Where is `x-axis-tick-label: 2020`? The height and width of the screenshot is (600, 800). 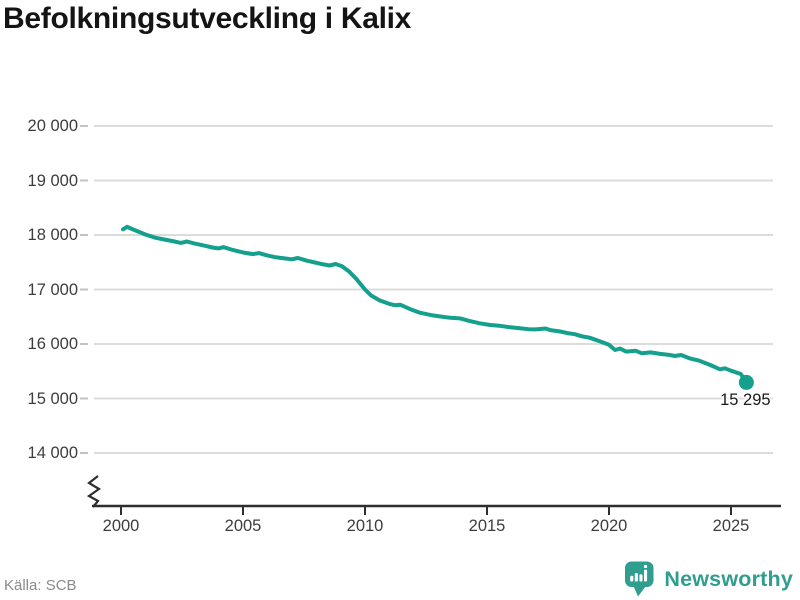 x-axis-tick-label: 2020 is located at coordinates (609, 526).